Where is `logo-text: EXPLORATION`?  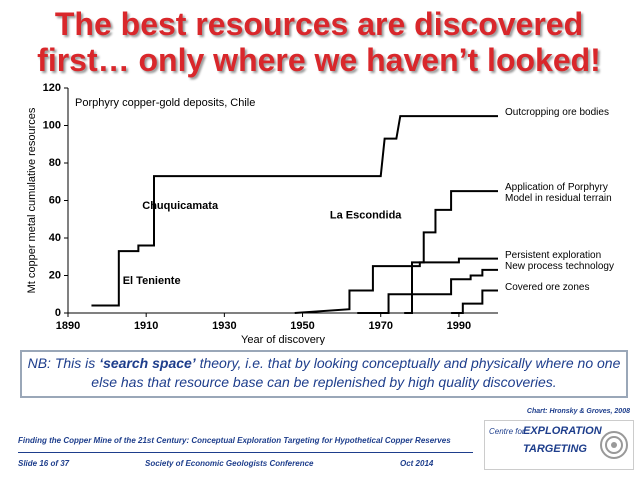
logo-text: EXPLORATION is located at coordinates (562, 431).